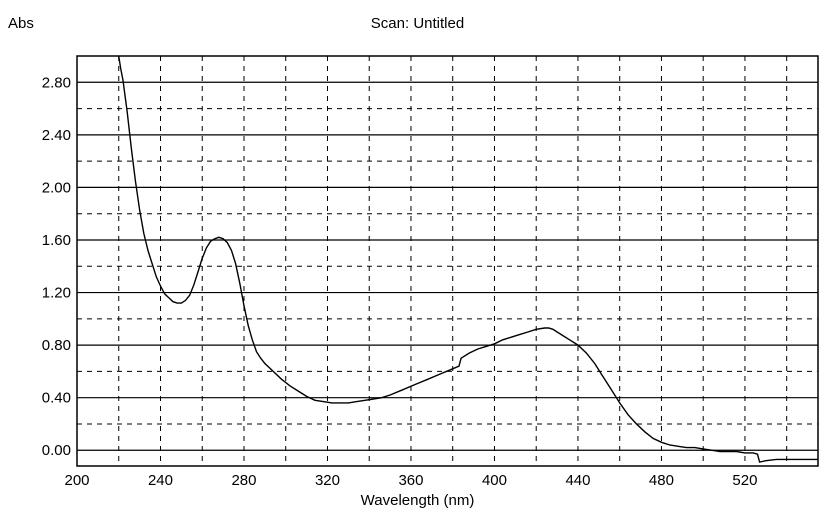 The image size is (828, 514). What do you see at coordinates (577, 480) in the screenshot?
I see `x-tick-label: 440` at bounding box center [577, 480].